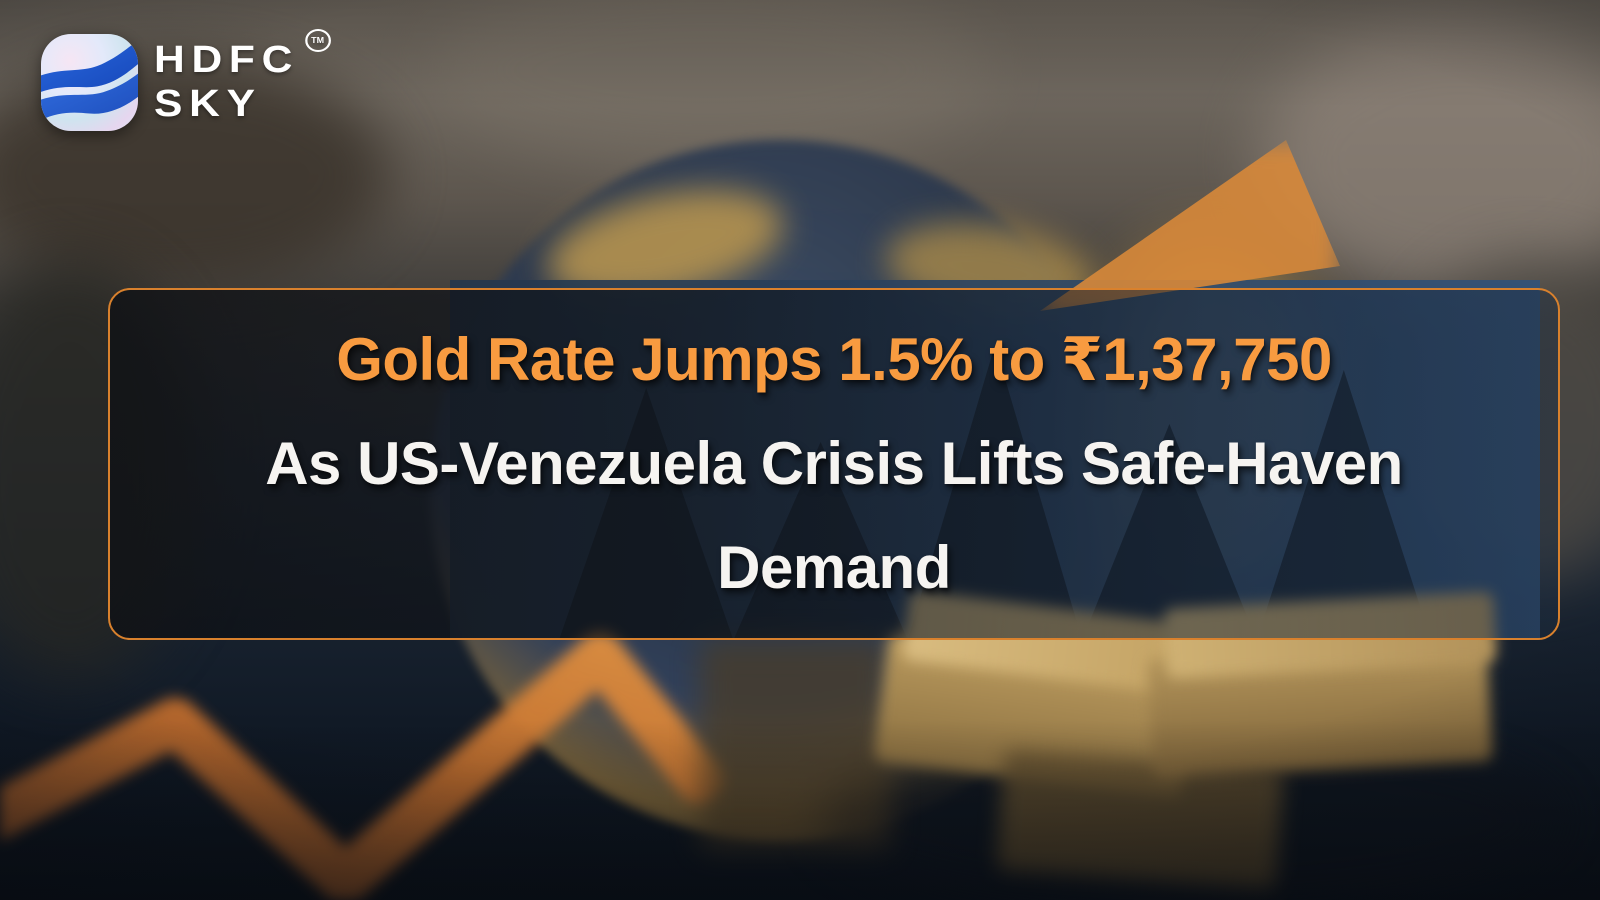  I want to click on brand-wordmark: HDFC TM SKY, so click(242, 77).